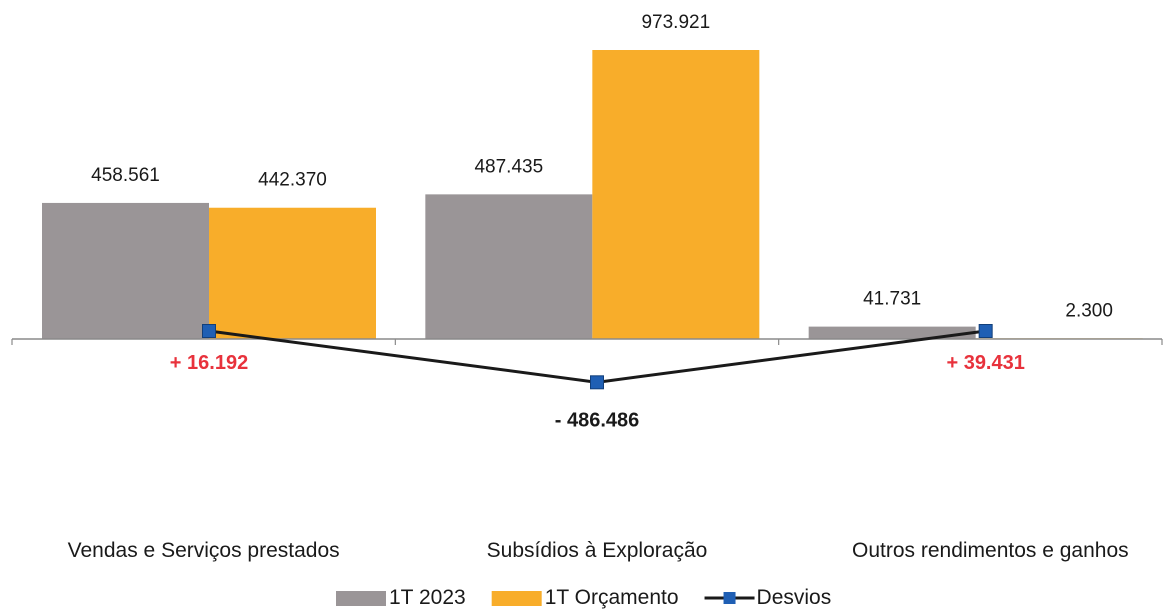  Describe the element at coordinates (612, 597) in the screenshot. I see `legend-label: 1T Orçamento` at that location.